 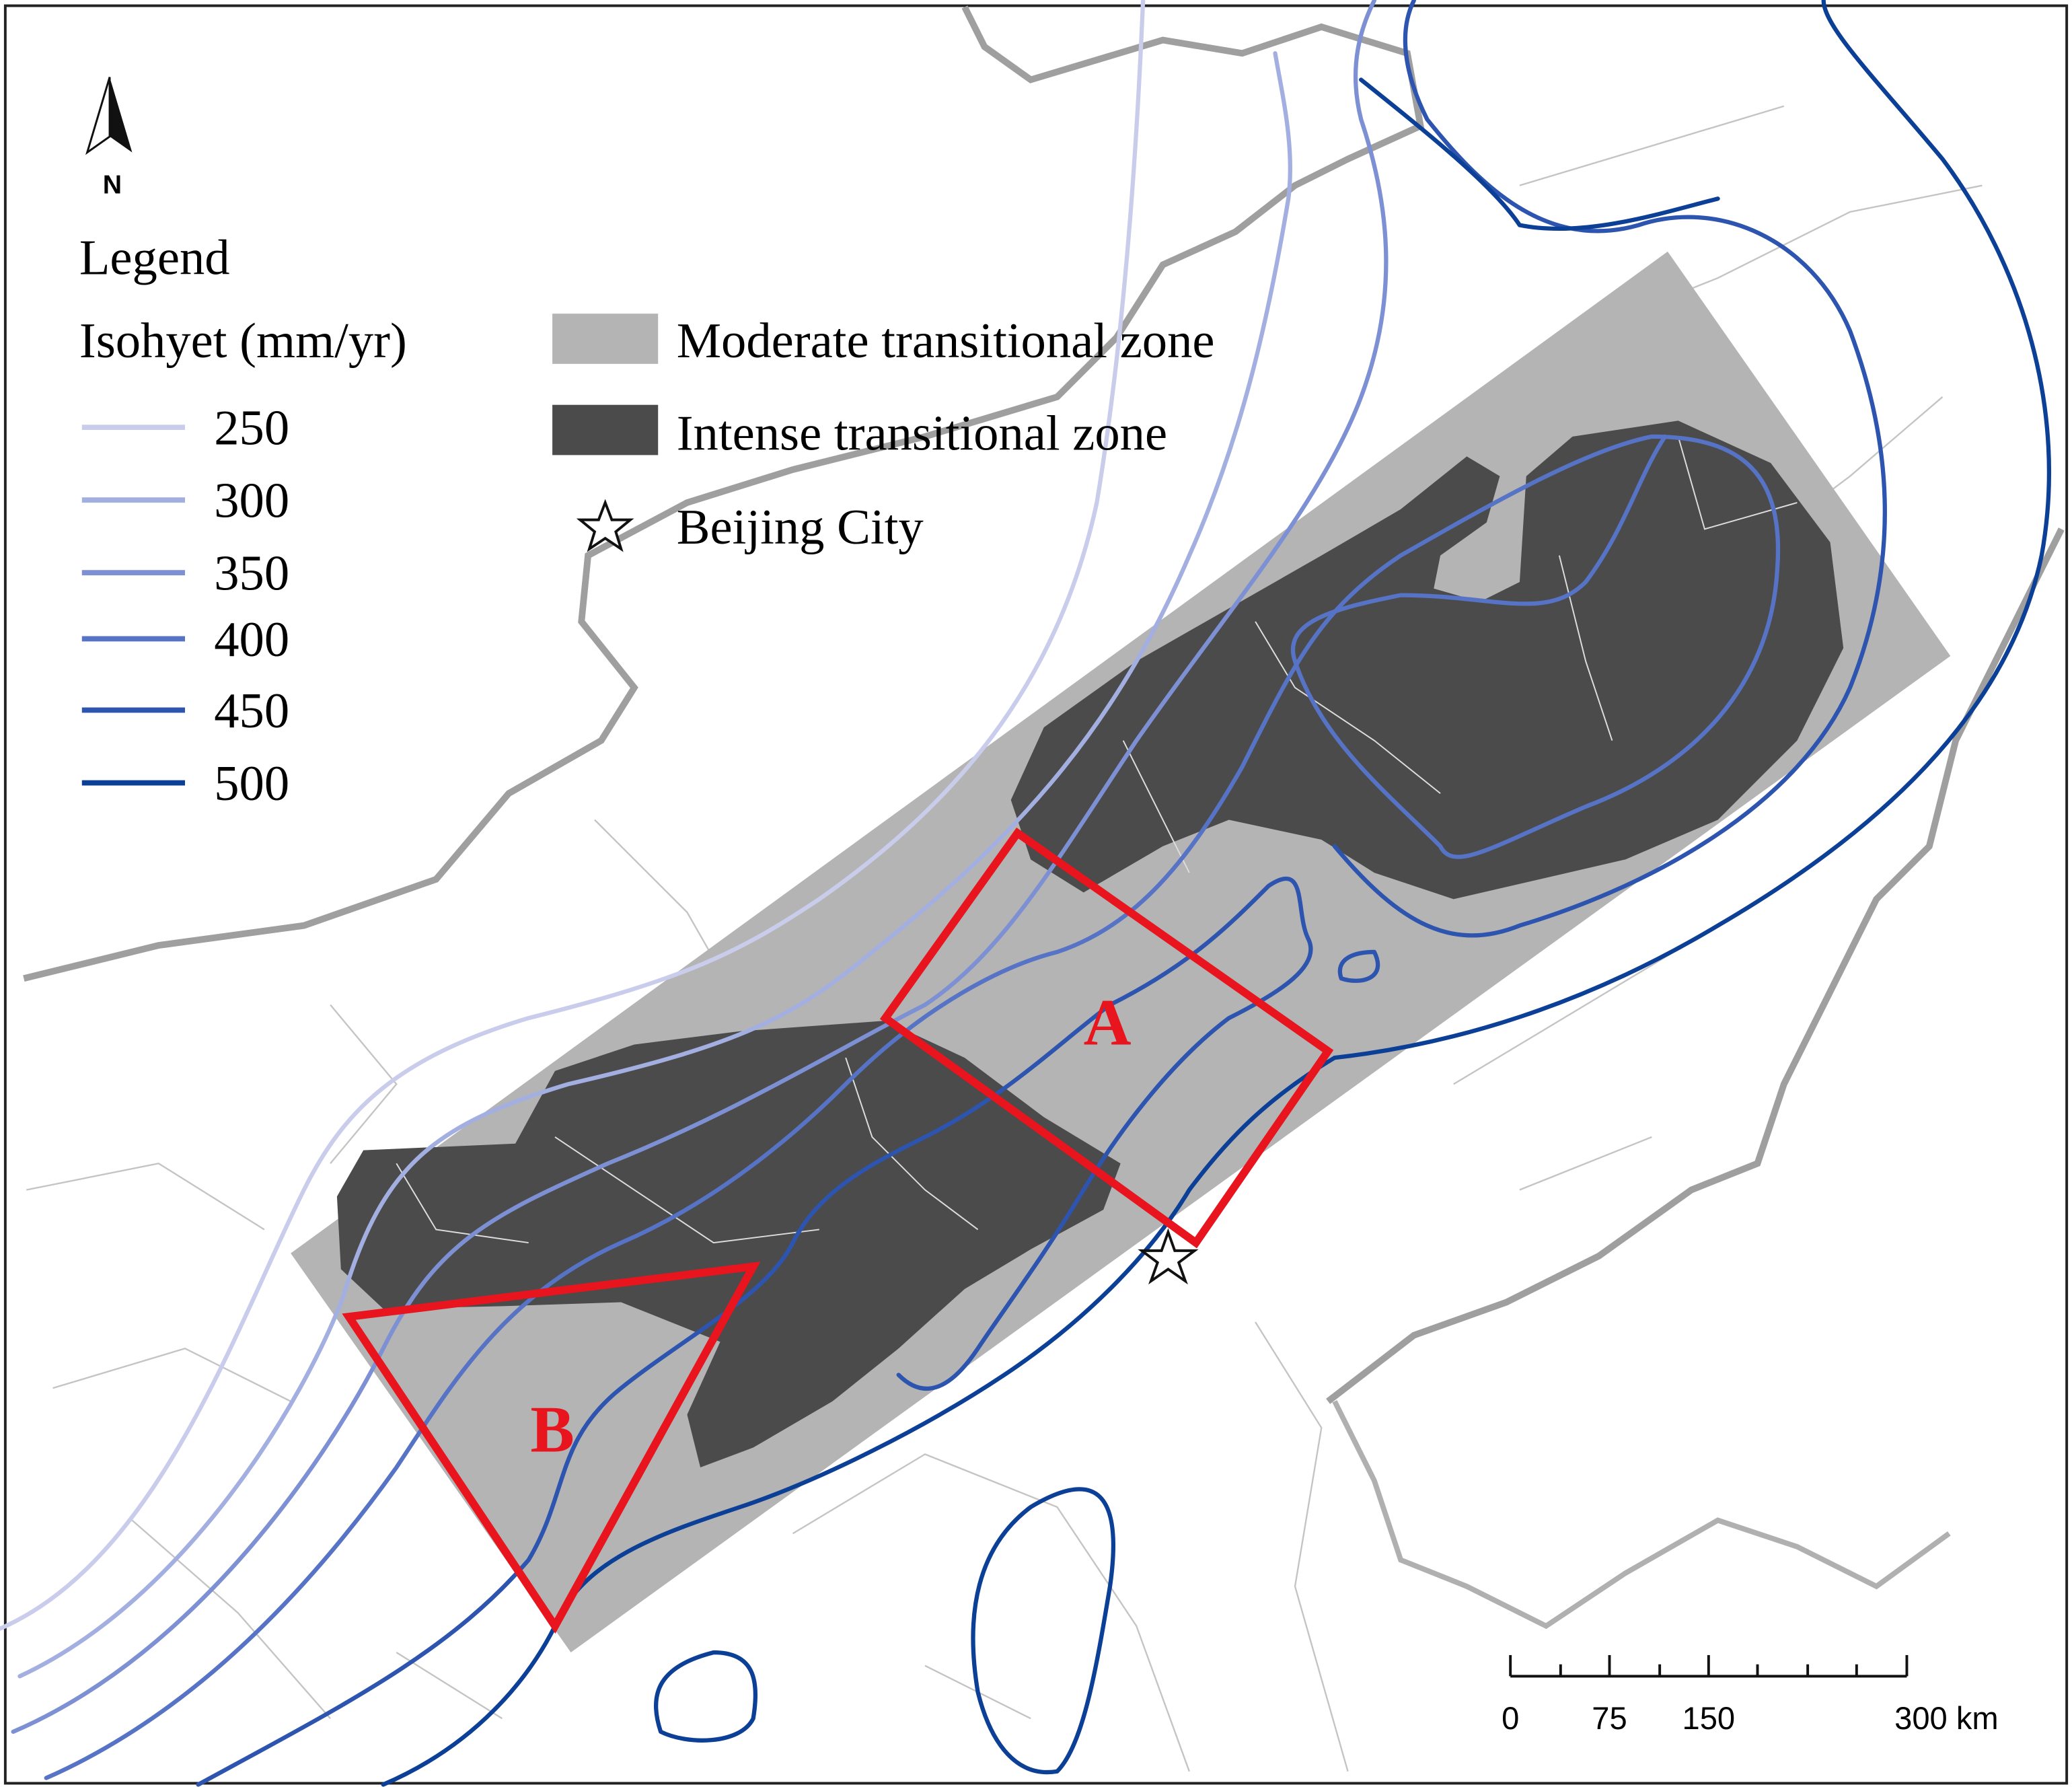 I want to click on beijing-star, so click(x=1168, y=1256).